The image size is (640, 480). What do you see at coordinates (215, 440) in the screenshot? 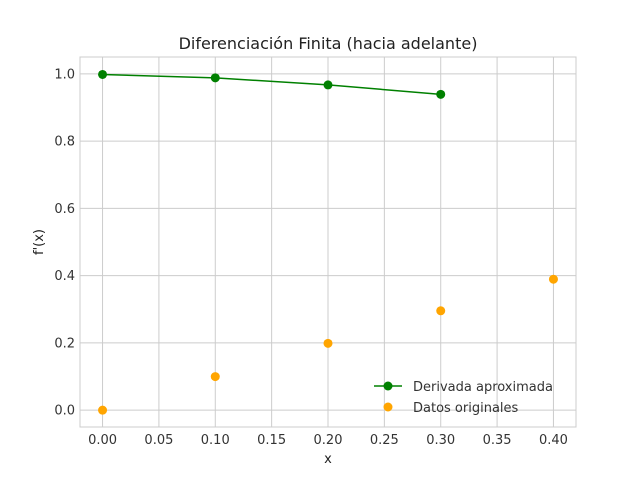
I see `x-tick-label: 0.10` at bounding box center [215, 440].